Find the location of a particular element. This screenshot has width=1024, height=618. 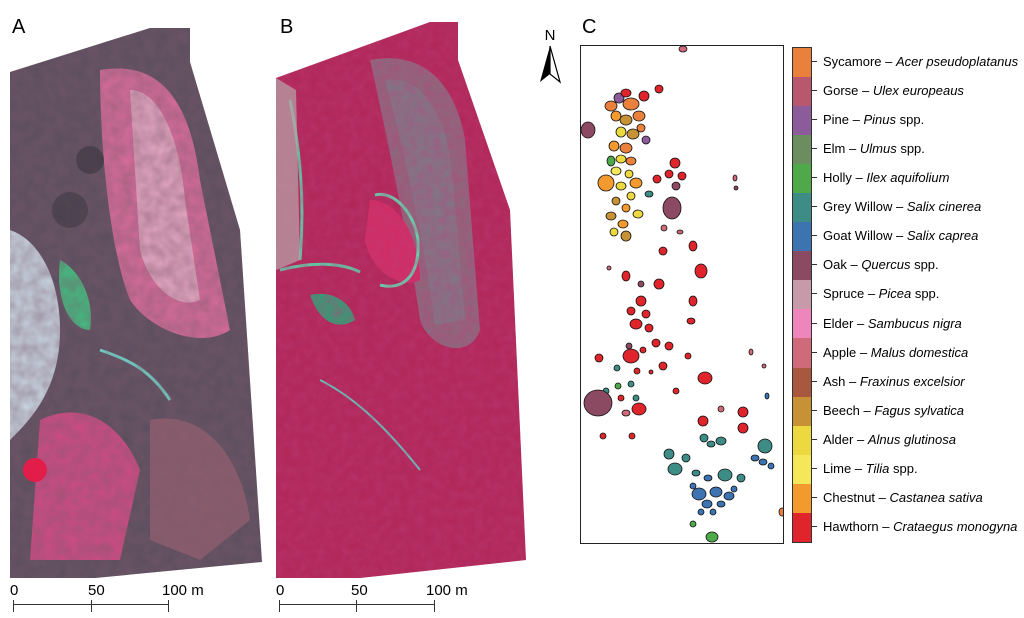

legend-common-name: Lime is located at coordinates (837, 468).